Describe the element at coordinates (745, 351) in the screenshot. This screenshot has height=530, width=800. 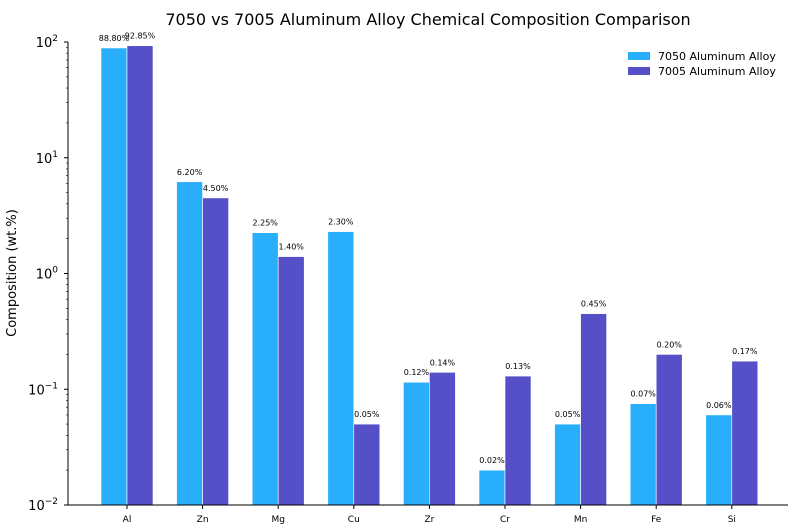
I see `data-label: 0.17%` at that location.